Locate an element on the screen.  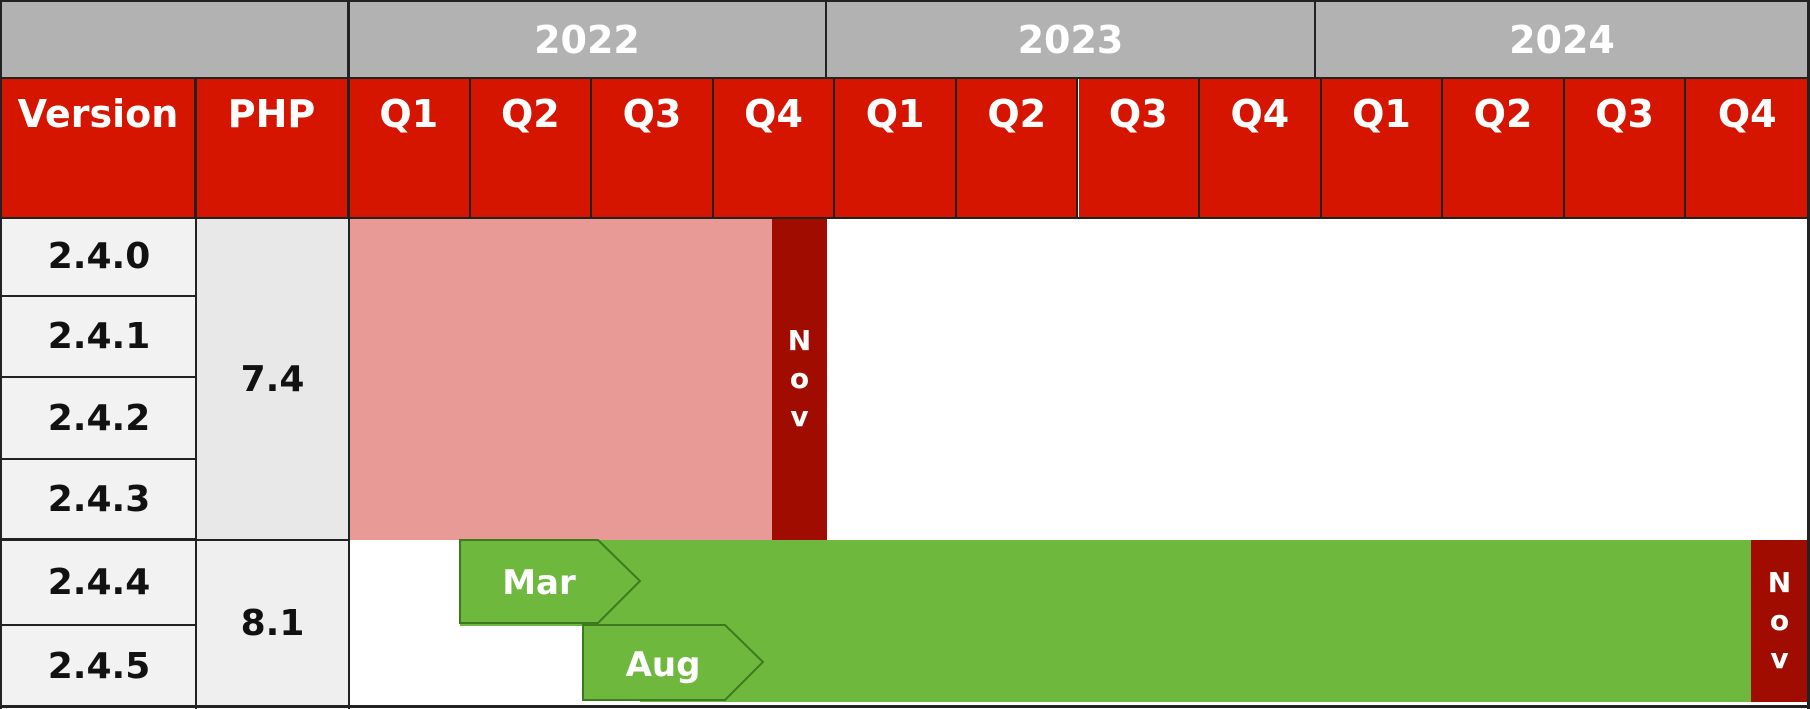
grid-line-php-divider is located at coordinates (174, 540).